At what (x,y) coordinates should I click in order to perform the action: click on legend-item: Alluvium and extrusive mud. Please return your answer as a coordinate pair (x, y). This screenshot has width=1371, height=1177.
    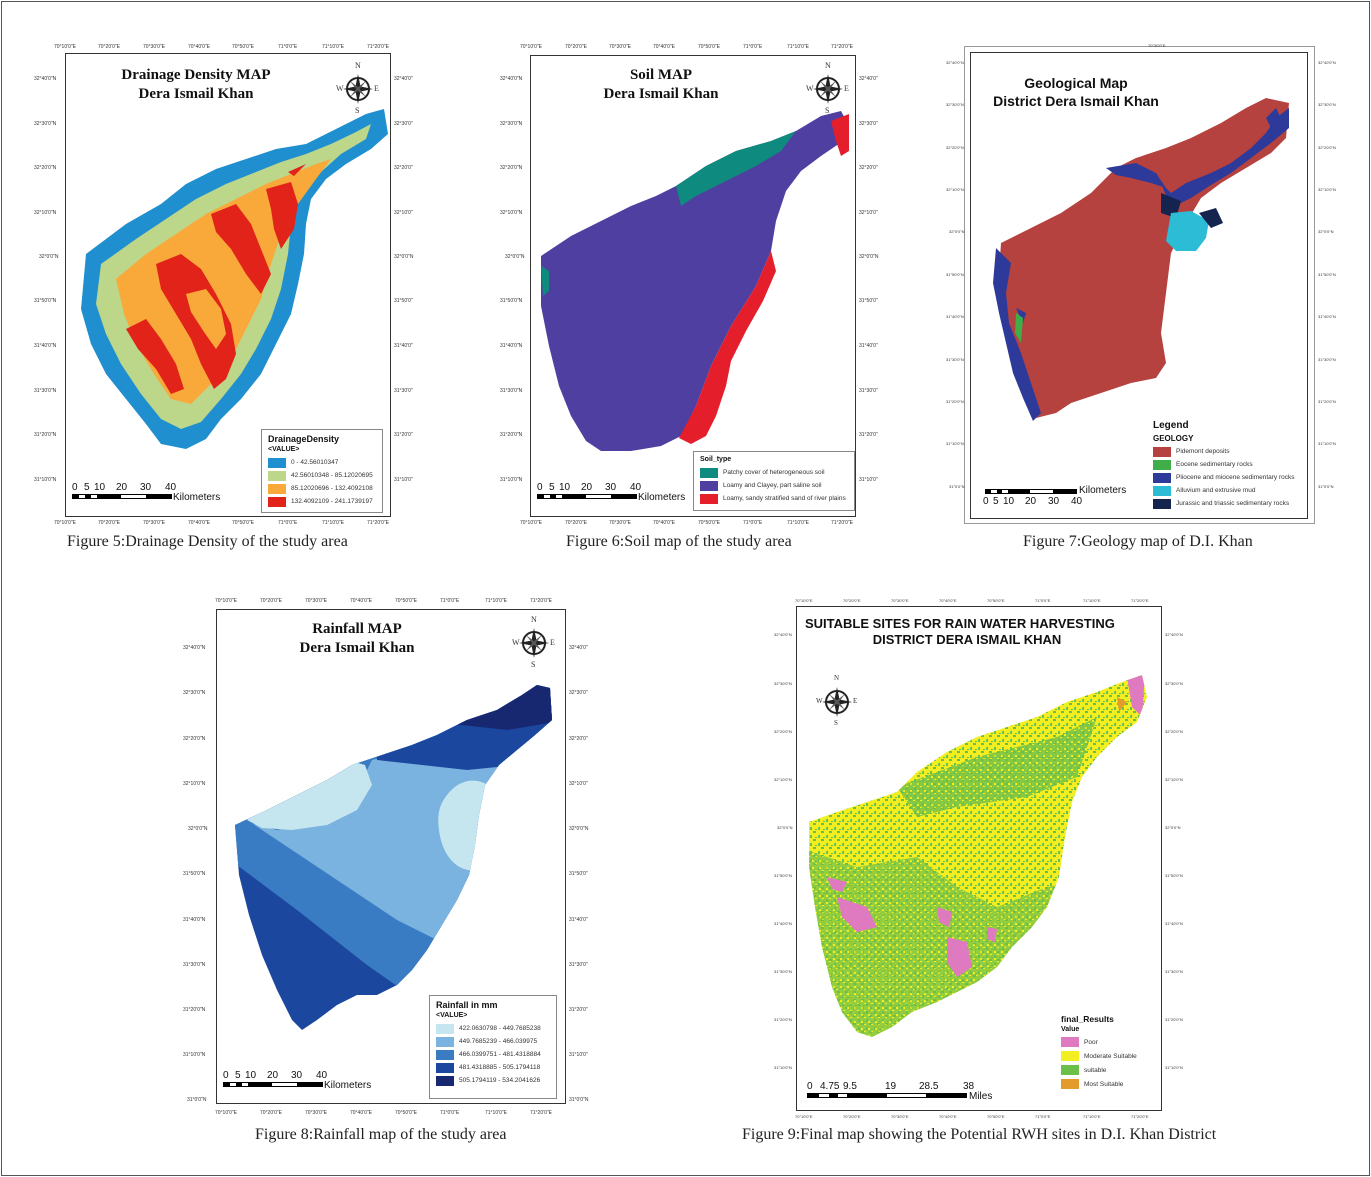
    Looking at the image, I should click on (1229, 490).